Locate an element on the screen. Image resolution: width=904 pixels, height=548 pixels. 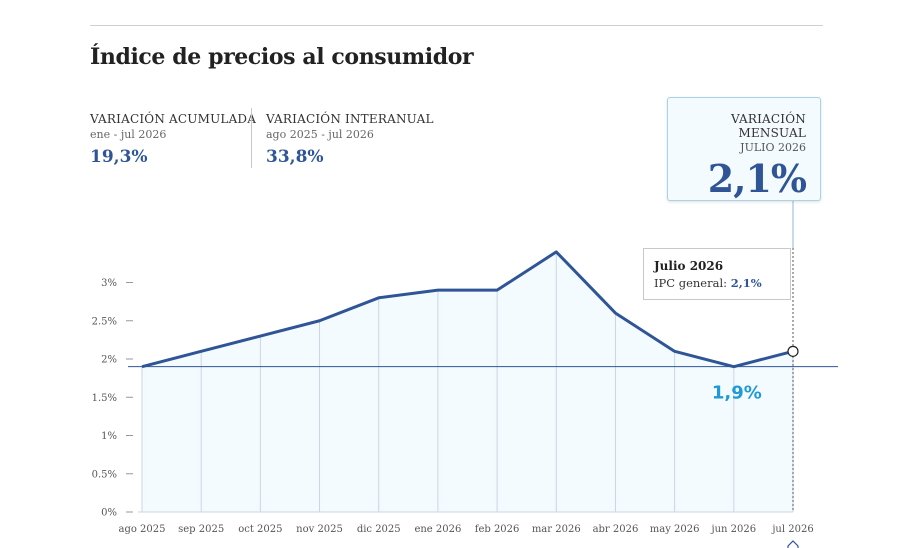
y-tick-label: 2.5% is located at coordinates (104, 321).